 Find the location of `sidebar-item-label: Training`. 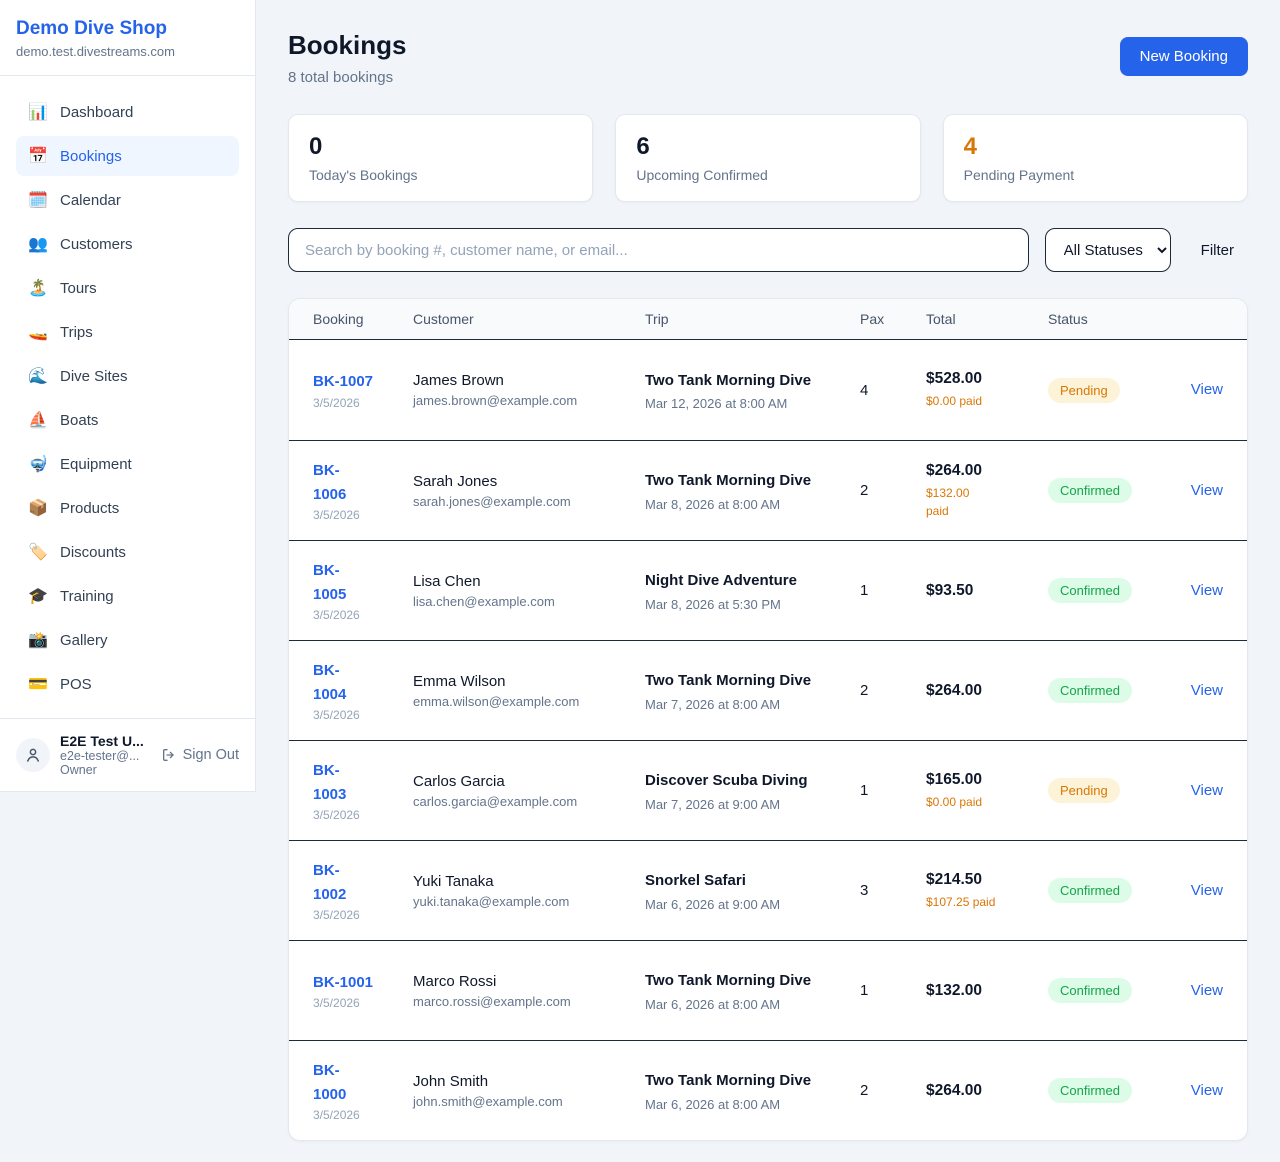

sidebar-item-label: Training is located at coordinates (87, 596).